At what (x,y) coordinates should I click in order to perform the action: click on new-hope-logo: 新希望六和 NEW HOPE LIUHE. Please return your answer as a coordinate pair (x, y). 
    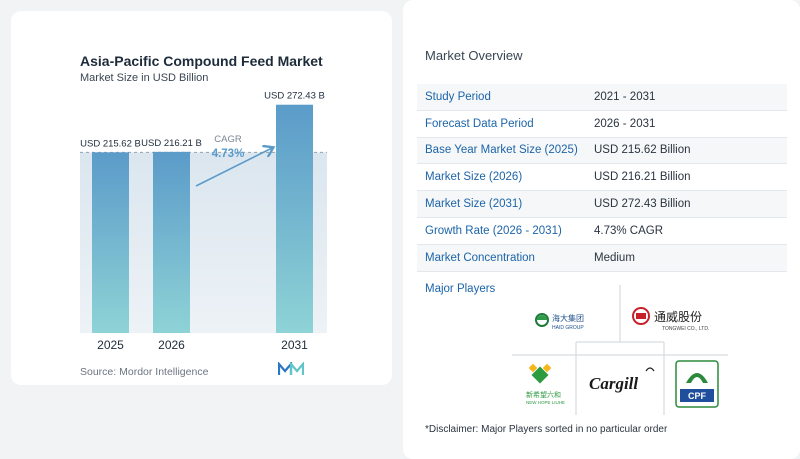
    Looking at the image, I should click on (545, 384).